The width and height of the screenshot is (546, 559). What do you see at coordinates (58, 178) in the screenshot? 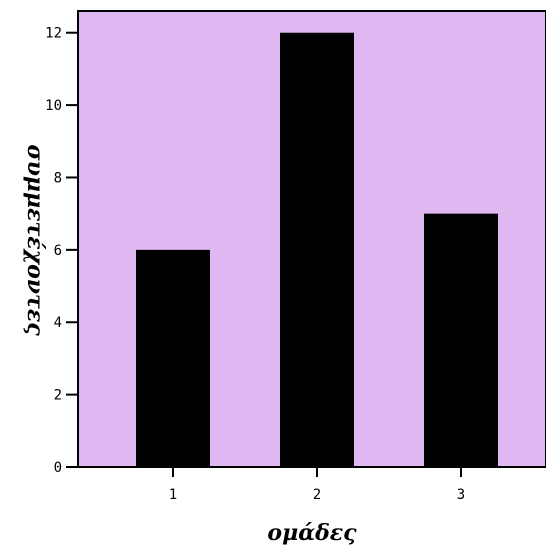
I see `y-tick-label-8: 8` at bounding box center [58, 178].